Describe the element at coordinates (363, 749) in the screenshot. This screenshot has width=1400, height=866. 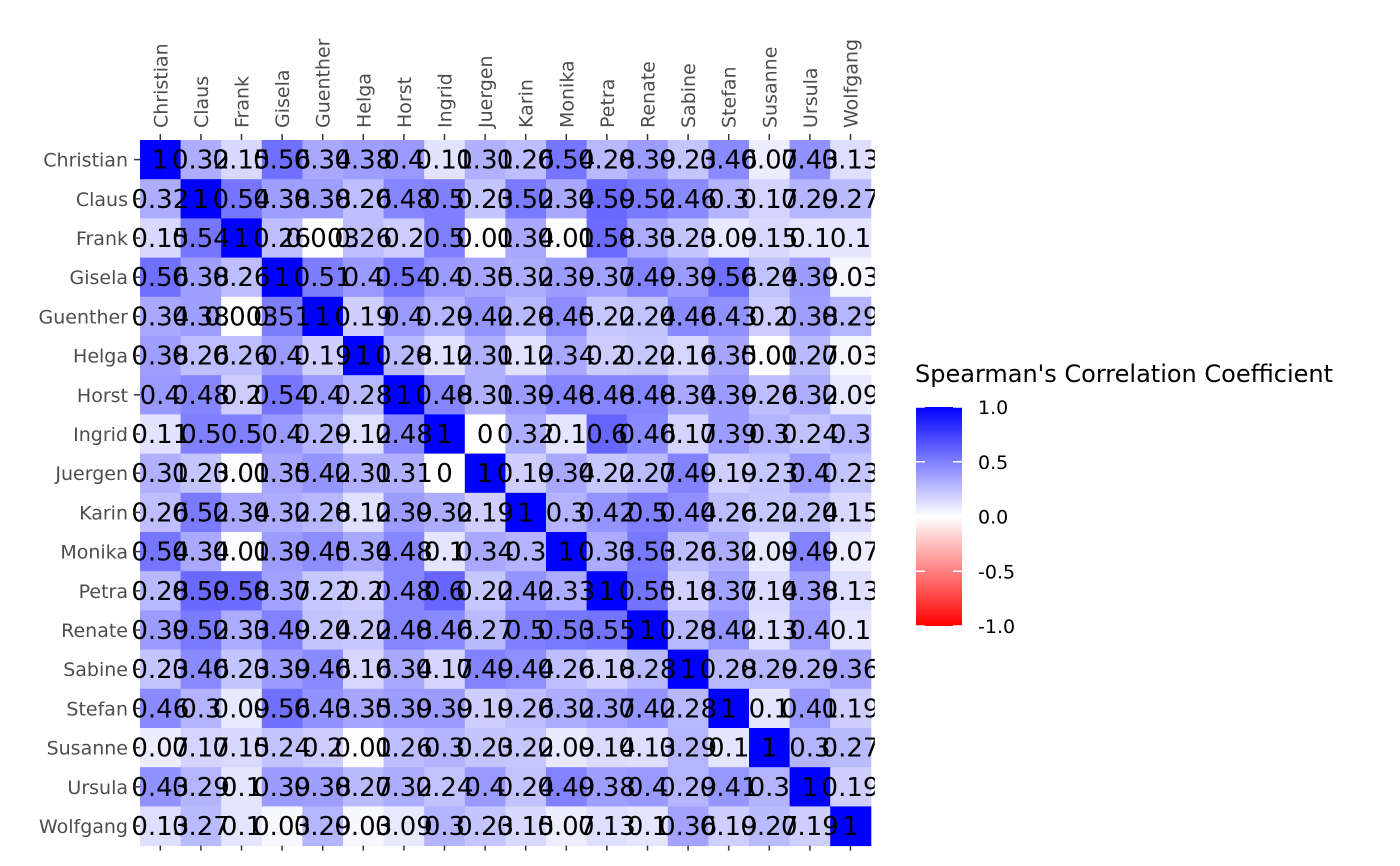
I see `heatmap-cell-label: 0.01` at that location.